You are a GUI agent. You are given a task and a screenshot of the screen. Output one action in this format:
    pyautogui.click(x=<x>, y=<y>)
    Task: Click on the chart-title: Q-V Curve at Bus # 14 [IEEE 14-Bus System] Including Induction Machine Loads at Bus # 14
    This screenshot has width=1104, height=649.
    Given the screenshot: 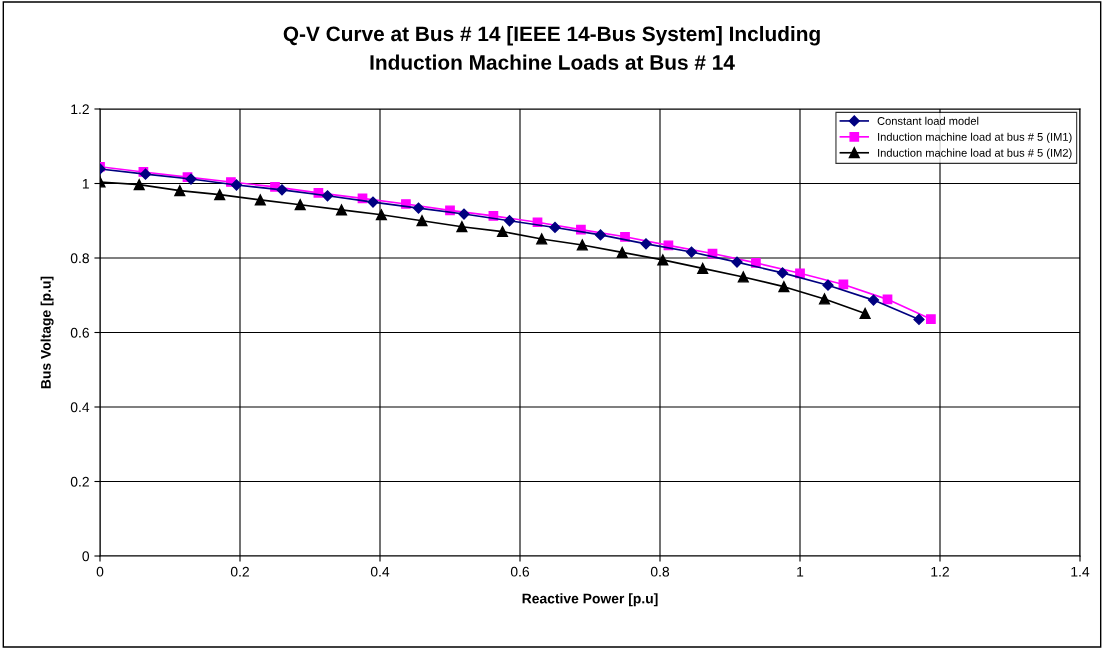 What is the action you would take?
    pyautogui.click(x=551, y=47)
    